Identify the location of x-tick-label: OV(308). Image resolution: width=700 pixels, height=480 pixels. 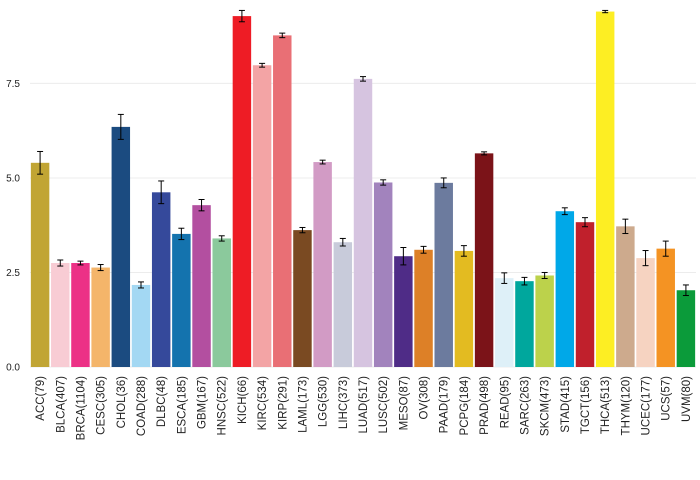
(425, 398).